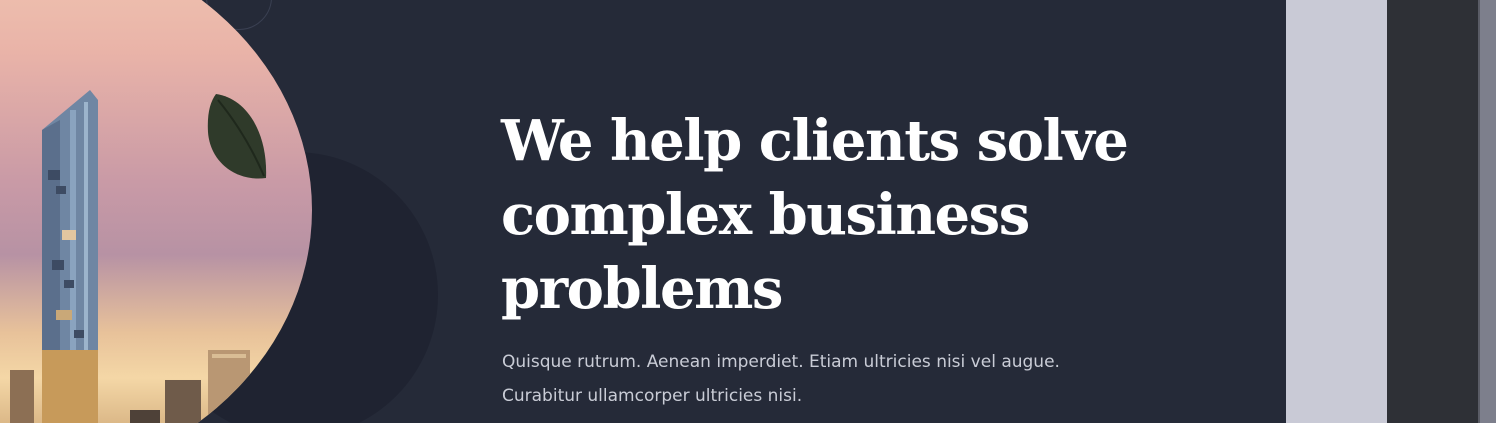  What do you see at coordinates (1432, 211) in the screenshot?
I see `side-panel-dark` at bounding box center [1432, 211].